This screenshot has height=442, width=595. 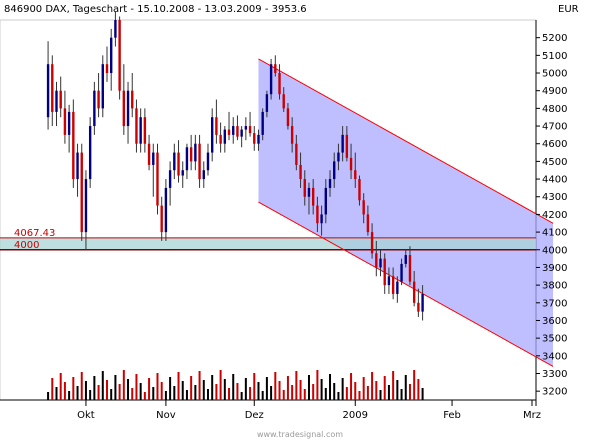 I want to click on x-tick-label: Mrz, so click(x=532, y=415).